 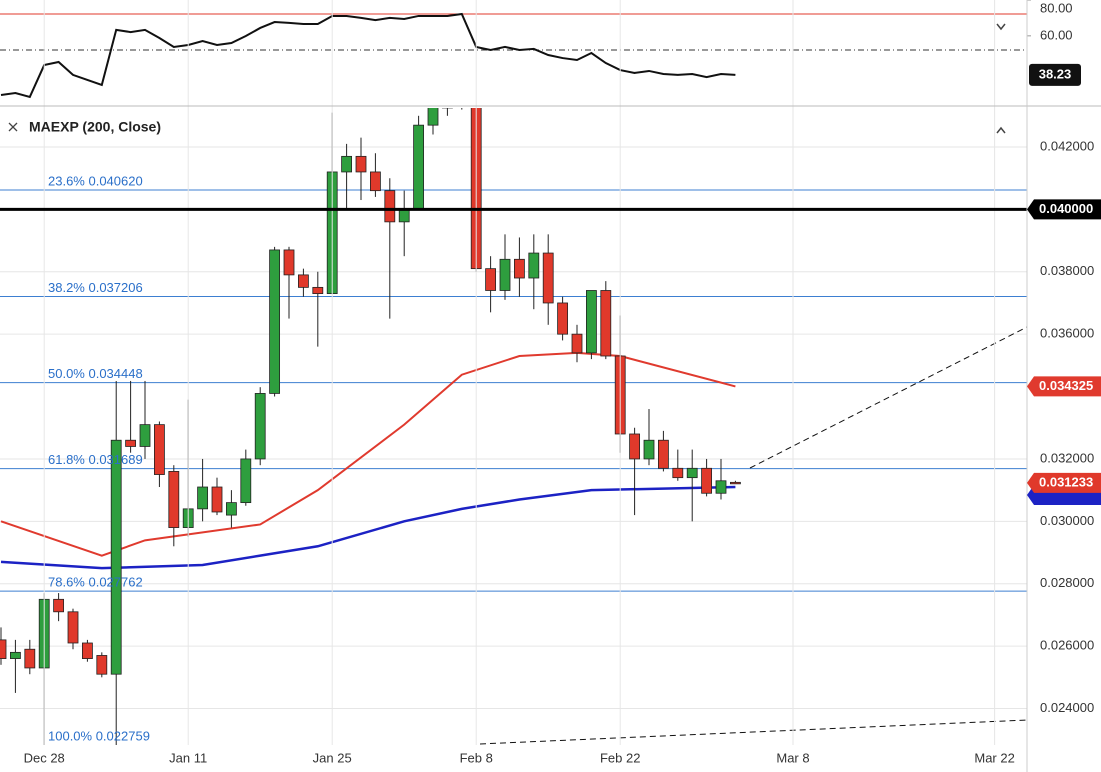 What do you see at coordinates (332, 757) in the screenshot?
I see `x-tick-label: Jan 25` at bounding box center [332, 757].